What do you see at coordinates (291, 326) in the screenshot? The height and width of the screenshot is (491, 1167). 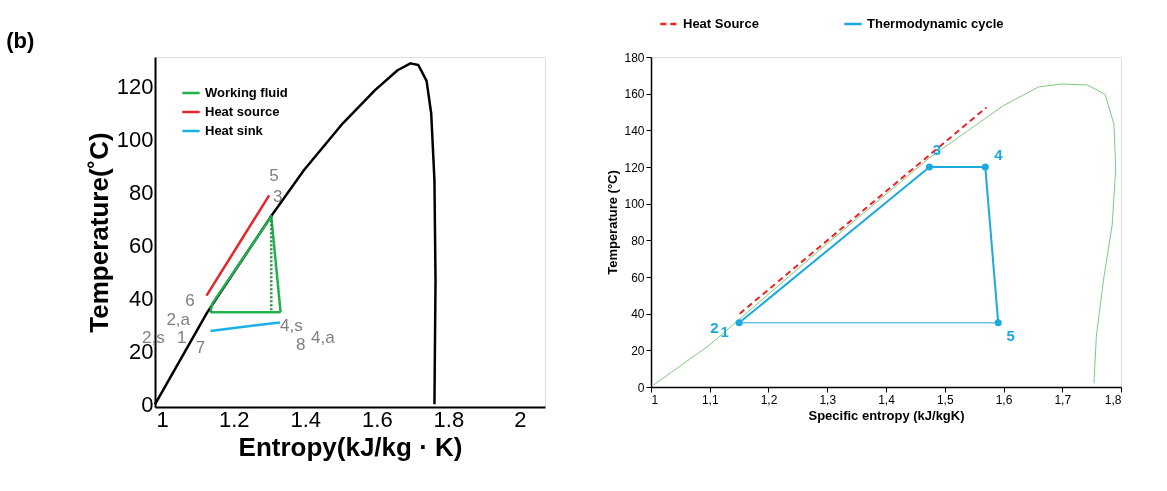 I see `annotation: 4,s` at bounding box center [291, 326].